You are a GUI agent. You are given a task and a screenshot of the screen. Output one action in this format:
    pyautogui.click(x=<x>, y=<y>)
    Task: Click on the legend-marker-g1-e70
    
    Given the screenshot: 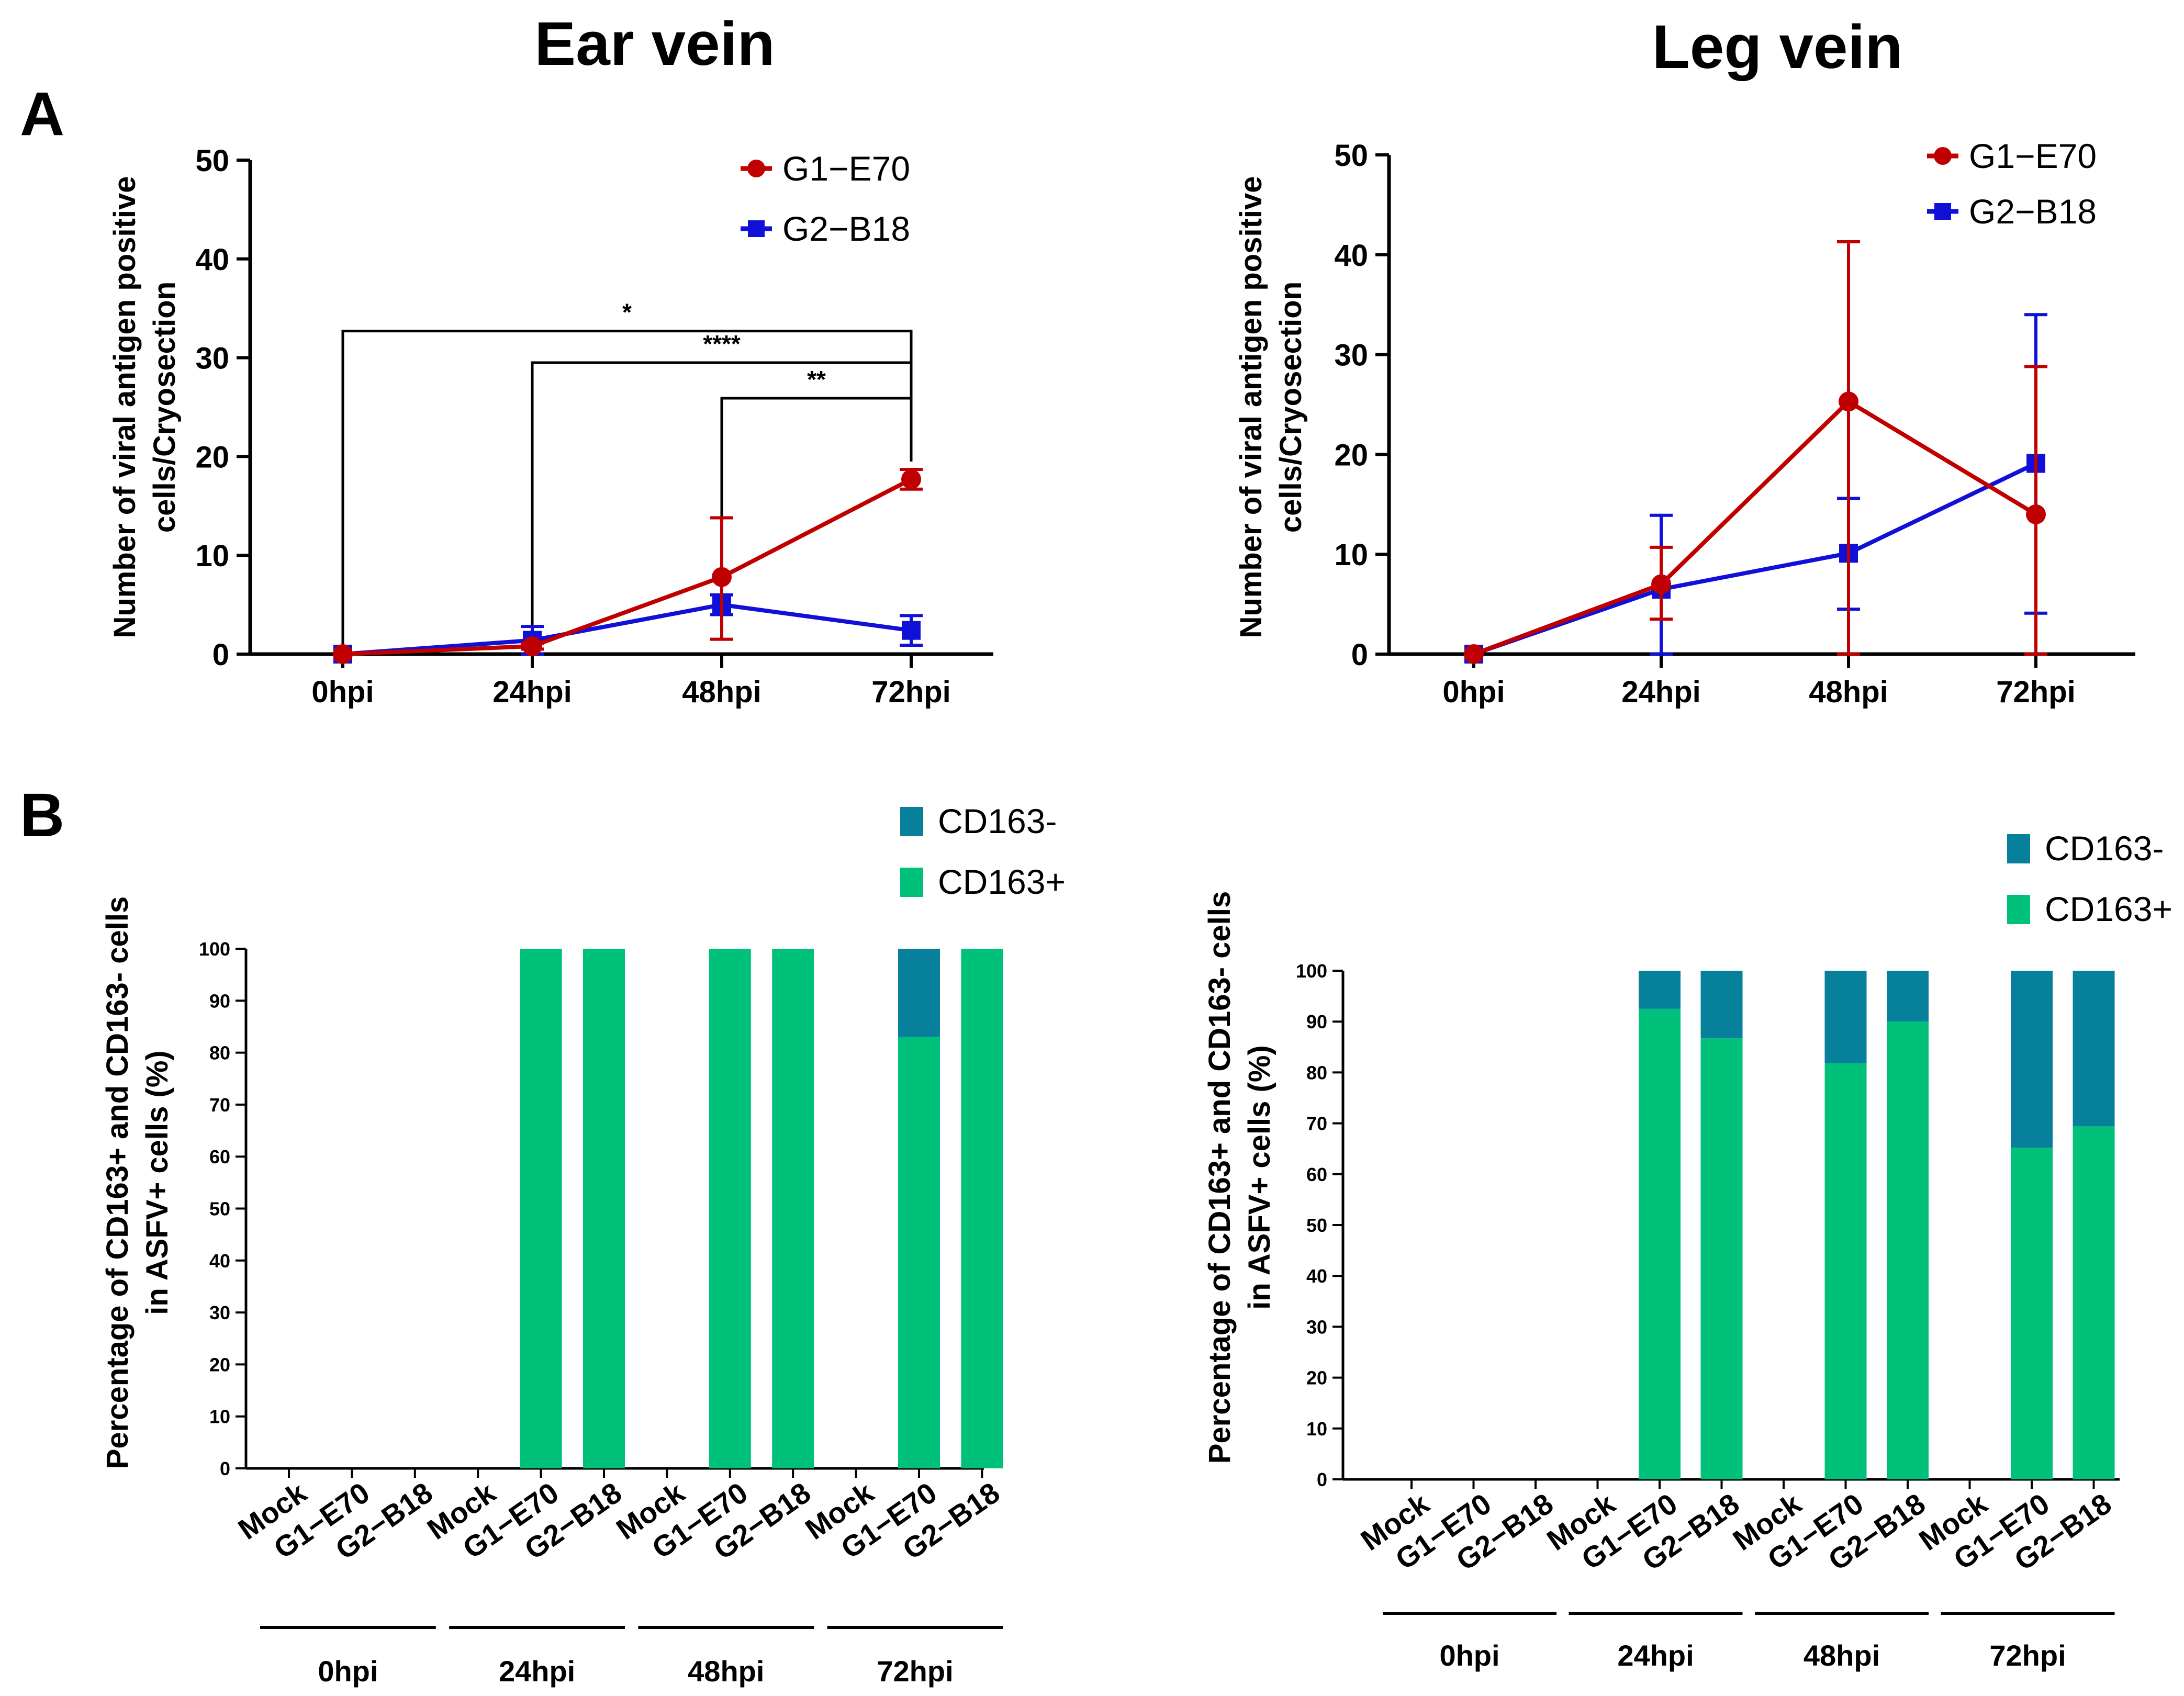 What is the action you would take?
    pyautogui.click(x=756, y=169)
    